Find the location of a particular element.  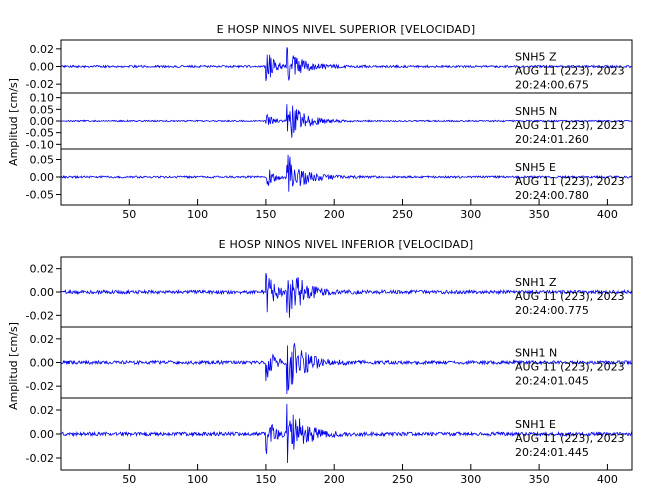

ylabel-inferior: Amplitud [cm/s] is located at coordinates (13, 366).